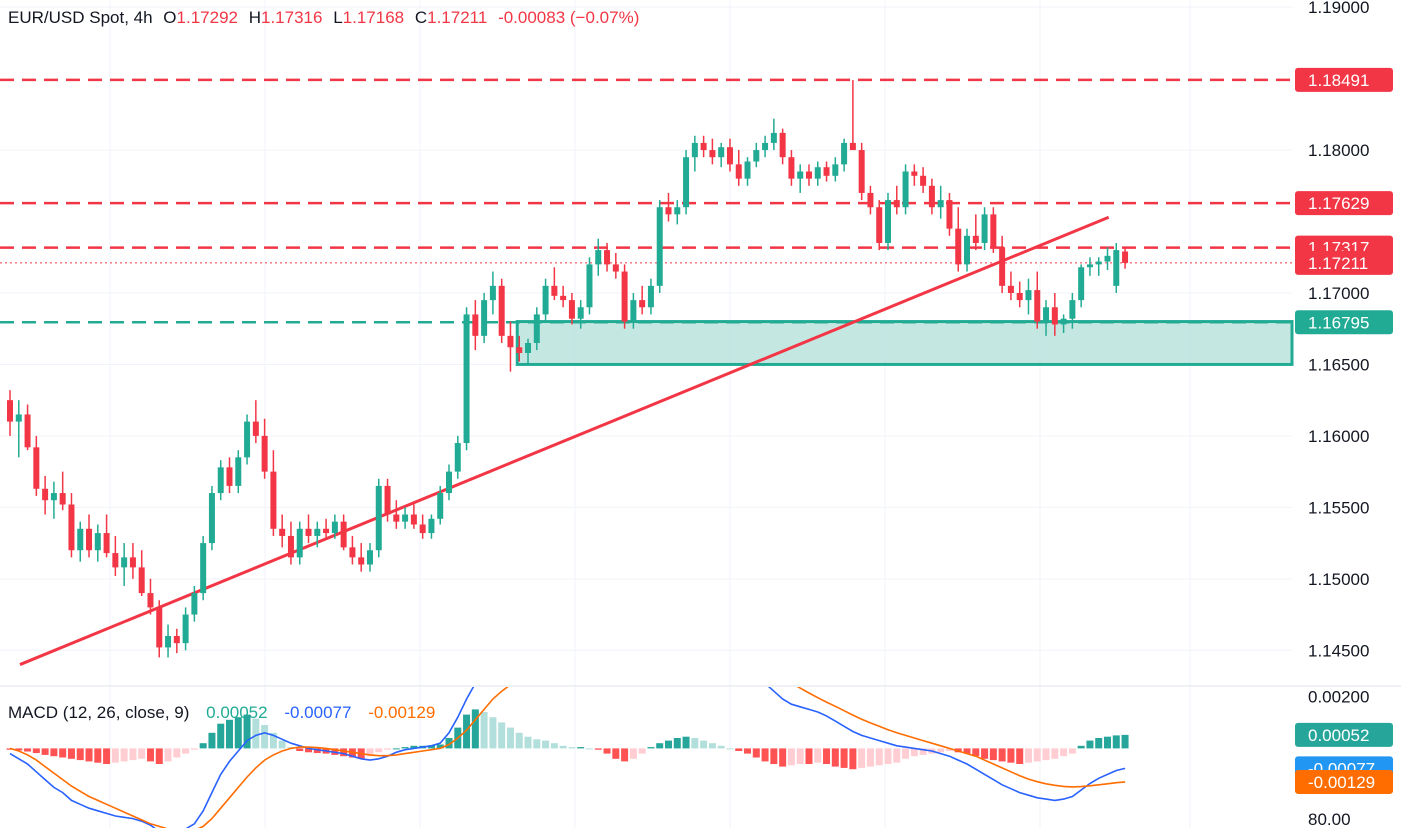  Describe the element at coordinates (1338, 507) in the screenshot. I see `price-axis-tick: 1.15500` at that location.